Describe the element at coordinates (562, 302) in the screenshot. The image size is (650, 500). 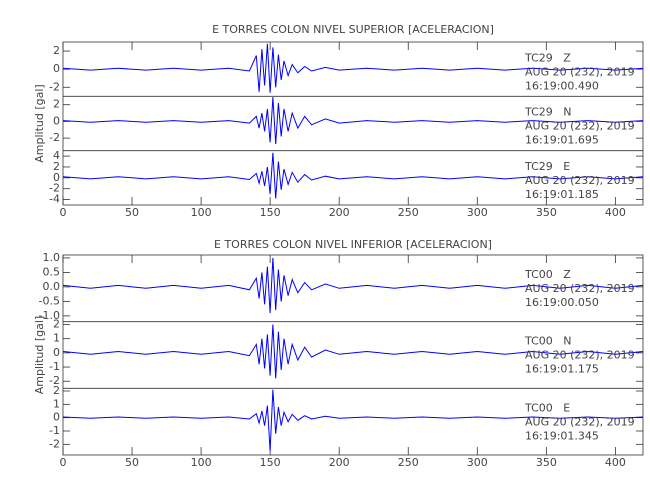
I see `time-label: 16:19:00.050` at that location.